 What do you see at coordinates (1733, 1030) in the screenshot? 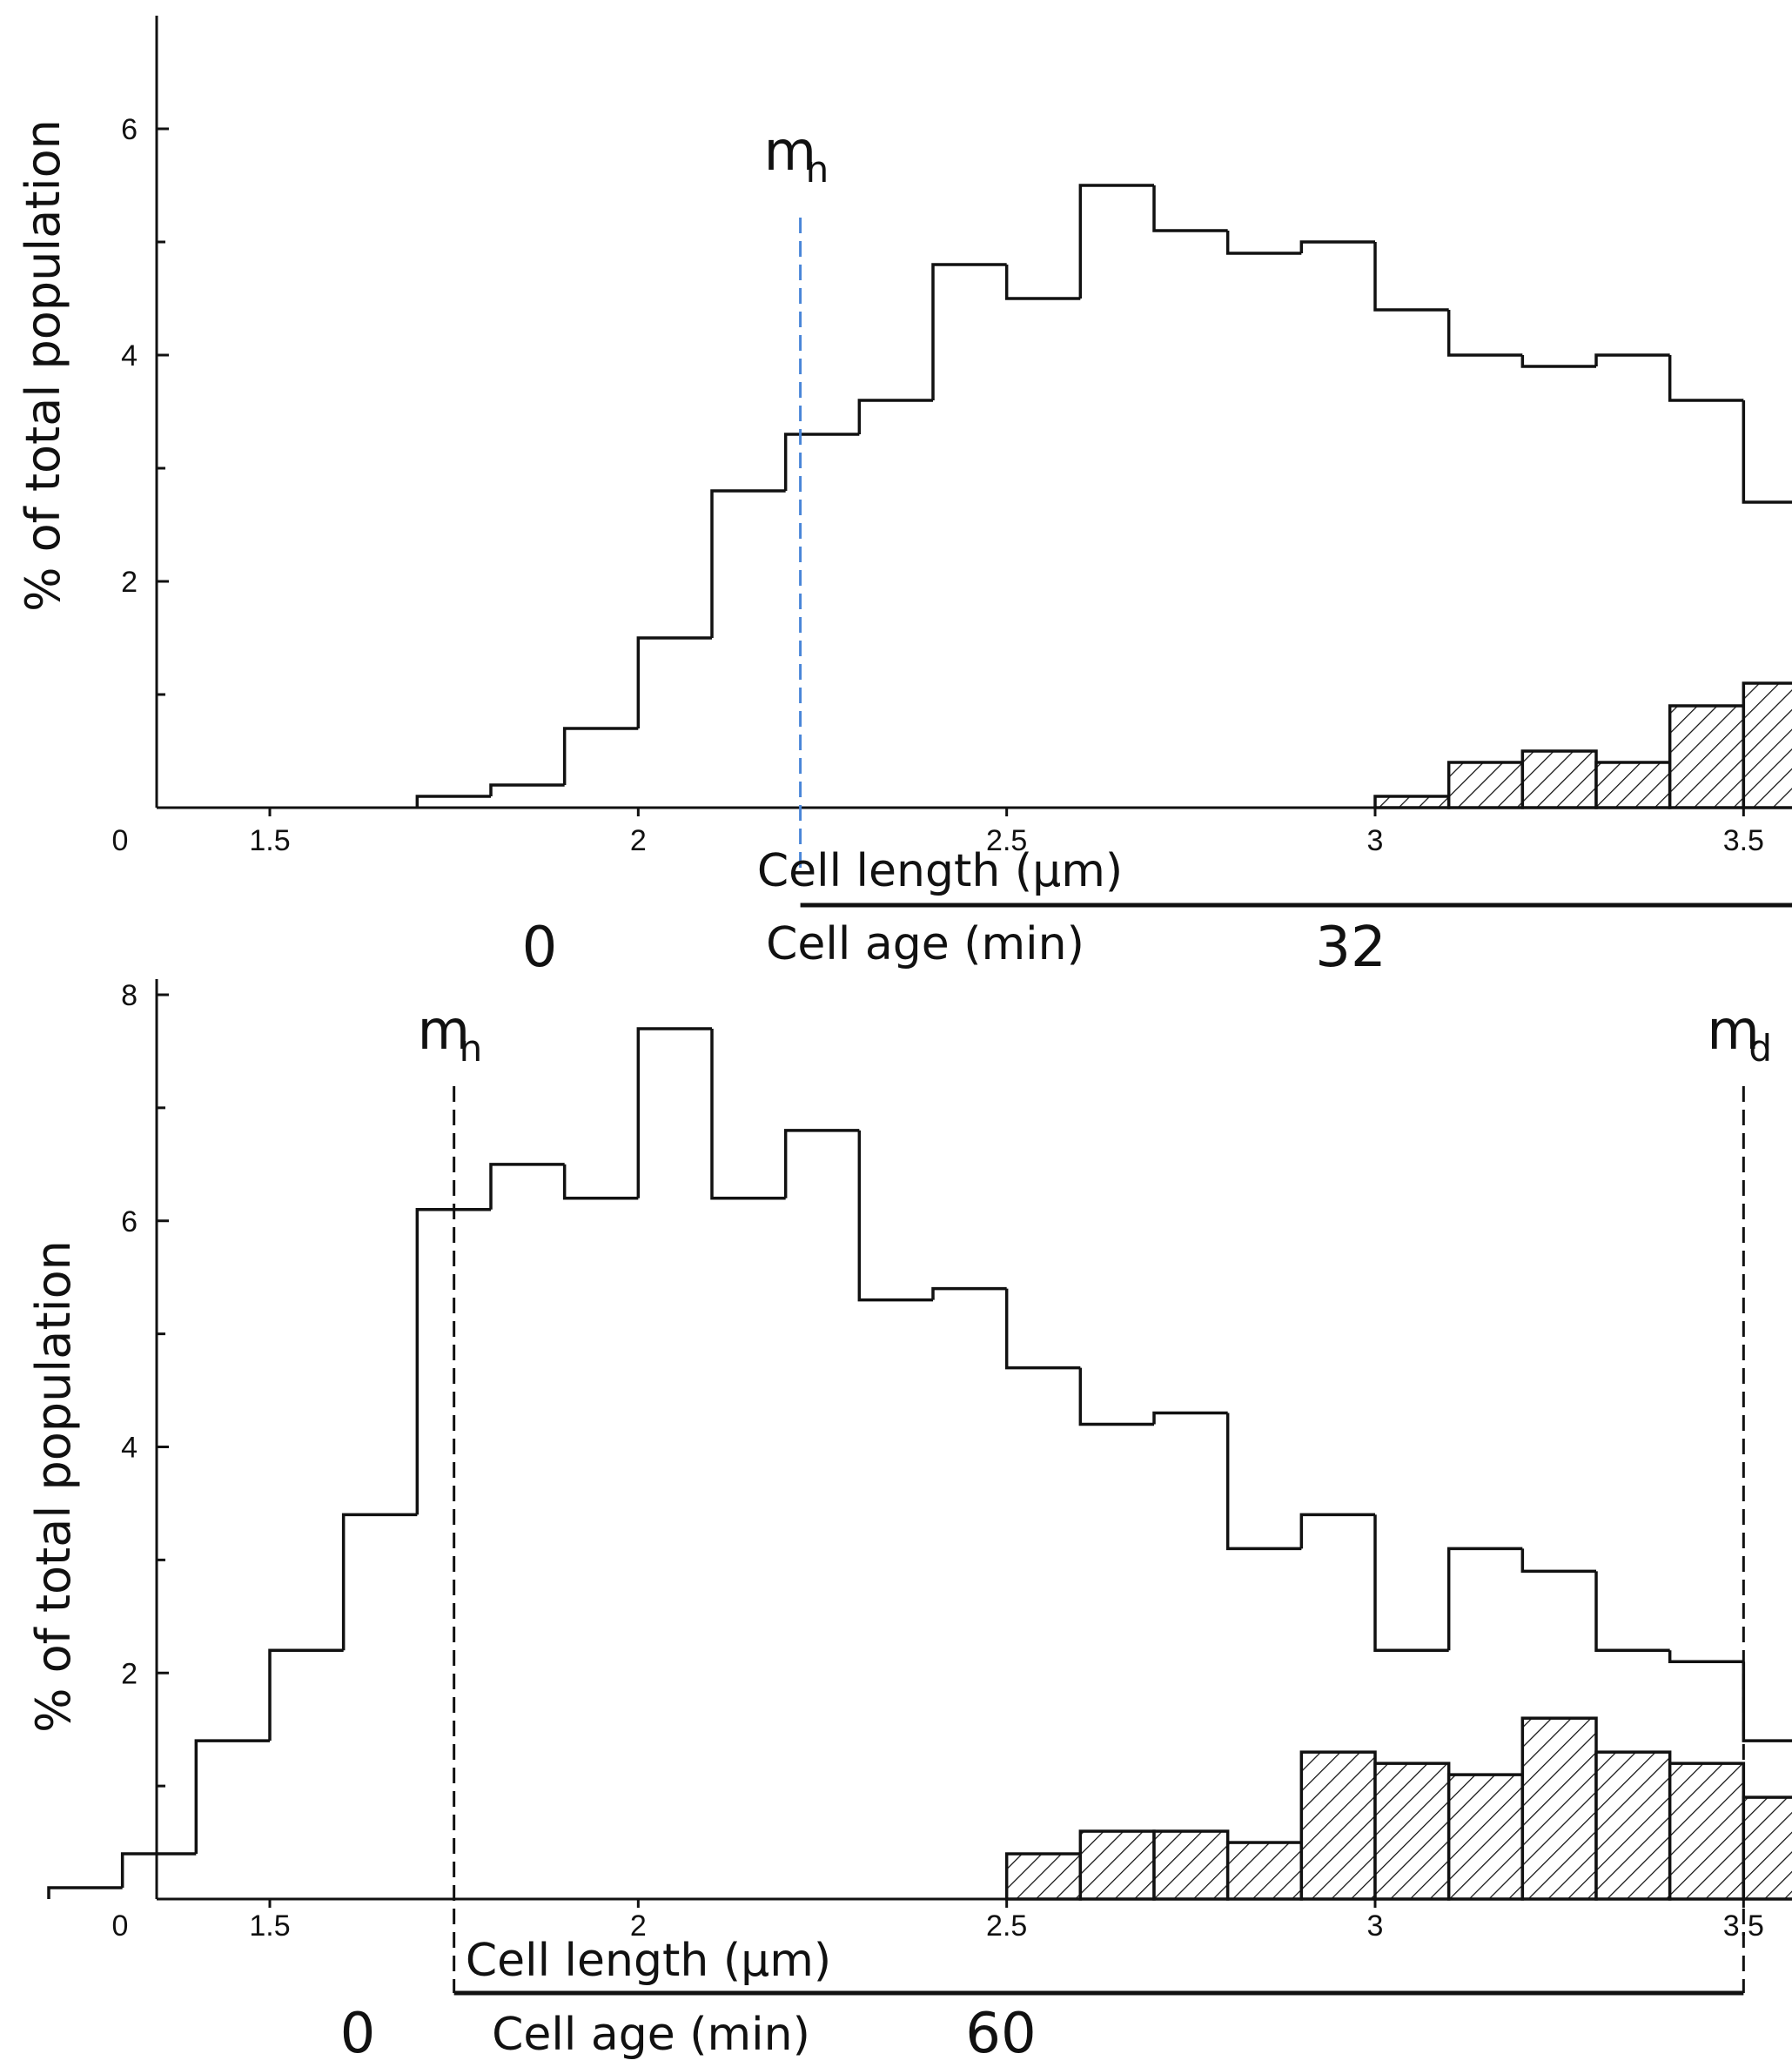
I see `marker-label-d: m` at bounding box center [1733, 1030].